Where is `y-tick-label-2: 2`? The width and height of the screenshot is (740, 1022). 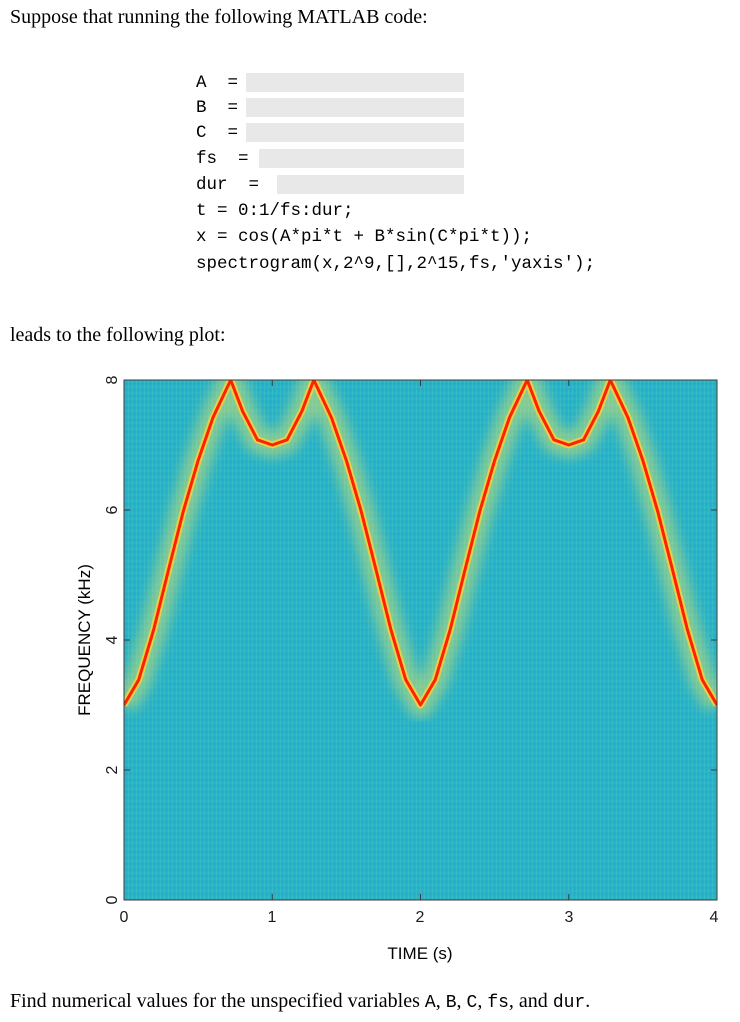 y-tick-label-2: 2 is located at coordinates (112, 769).